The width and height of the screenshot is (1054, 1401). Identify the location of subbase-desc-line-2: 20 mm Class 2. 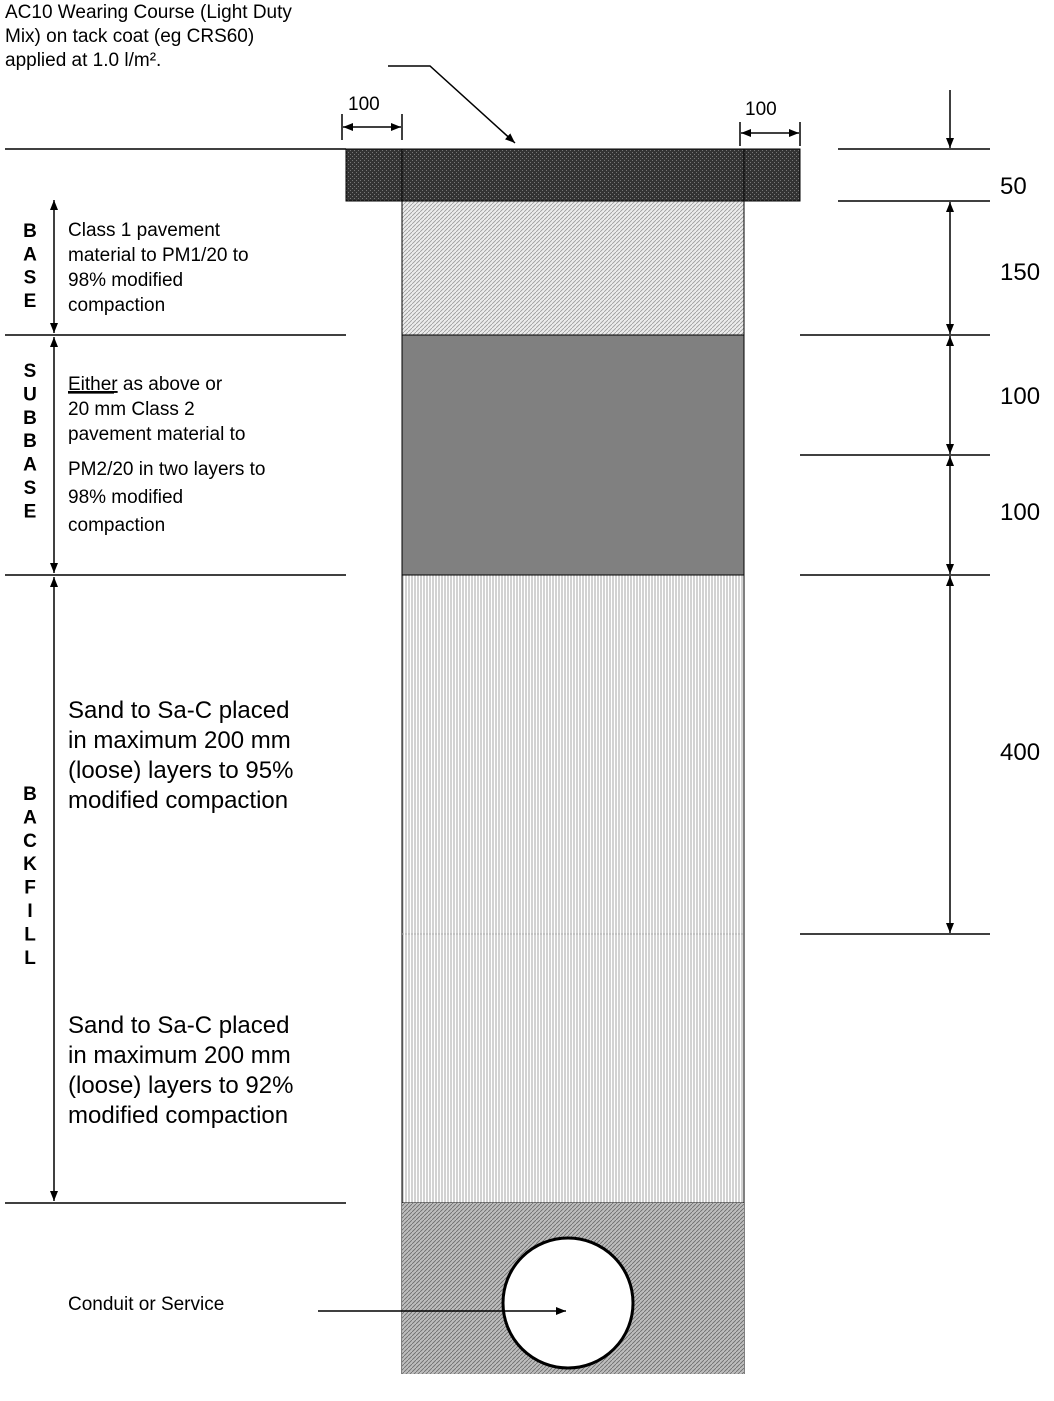
(131, 409).